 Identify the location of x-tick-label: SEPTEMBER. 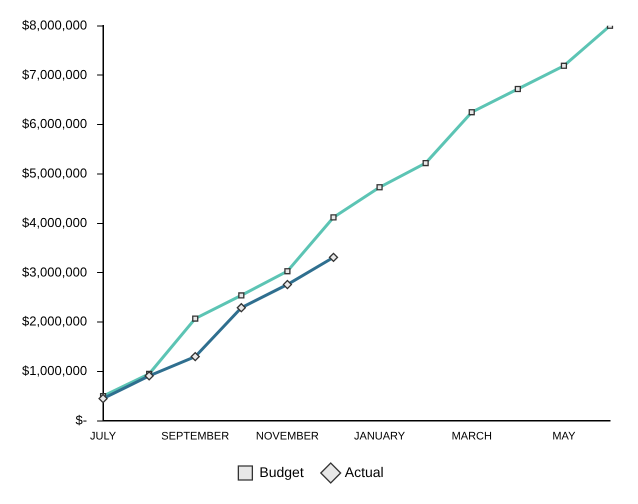
(195, 436).